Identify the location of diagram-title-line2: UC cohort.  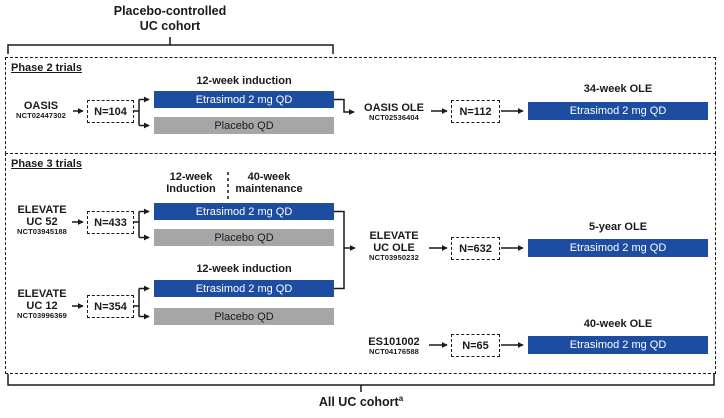
(170, 26).